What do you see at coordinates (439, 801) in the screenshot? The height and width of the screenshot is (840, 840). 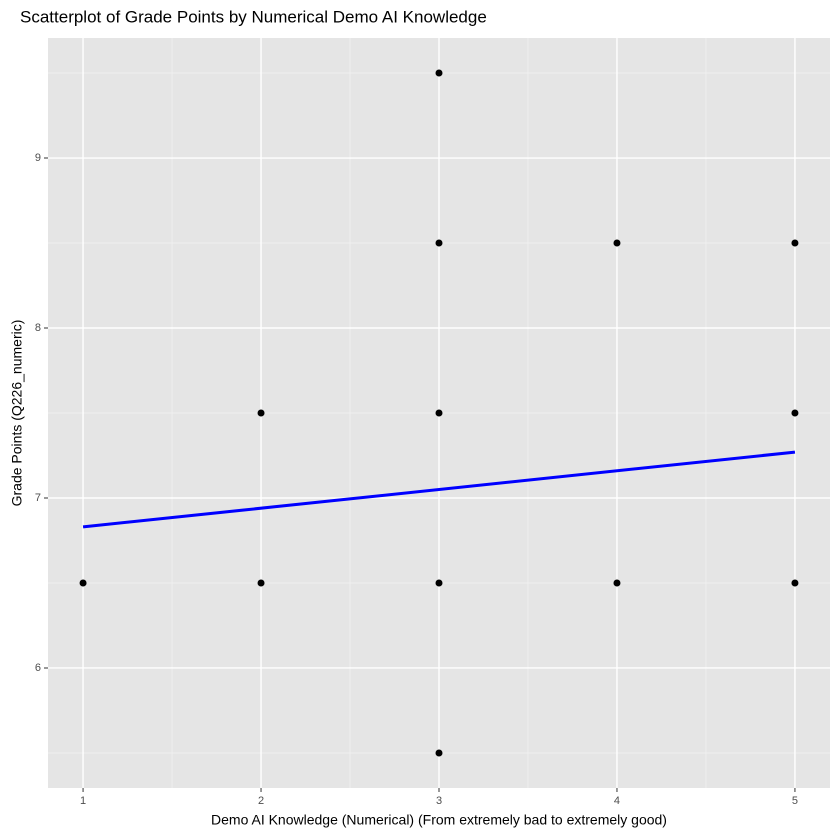 I see `x-tick-label: 3` at bounding box center [439, 801].